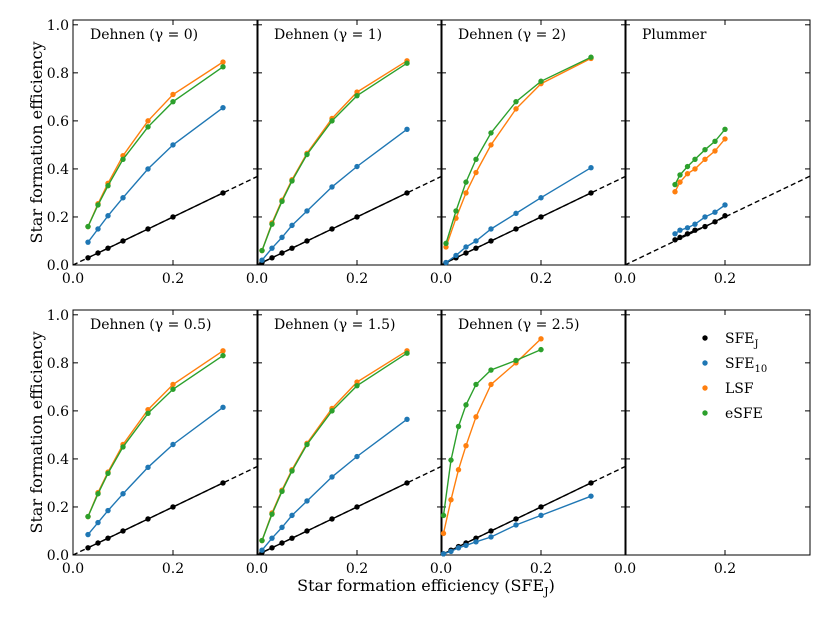 This screenshot has height=623, width=830. I want to click on series-line-esfe, so click(700, 156).